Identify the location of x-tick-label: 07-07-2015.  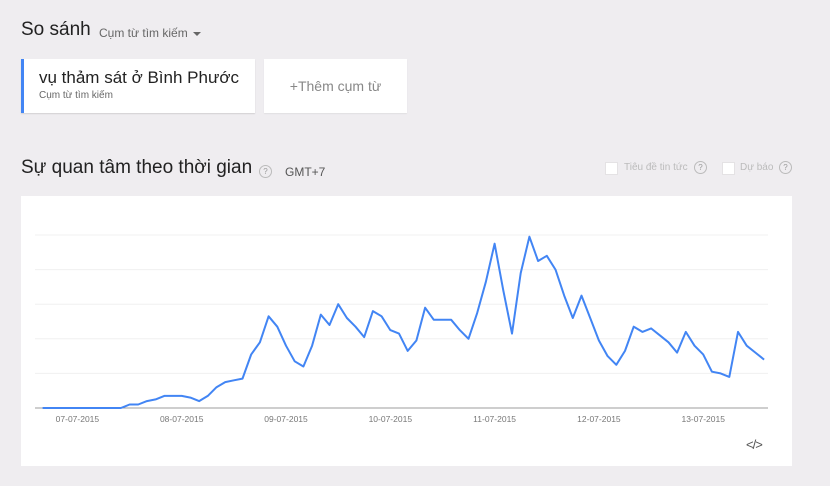
(78, 419).